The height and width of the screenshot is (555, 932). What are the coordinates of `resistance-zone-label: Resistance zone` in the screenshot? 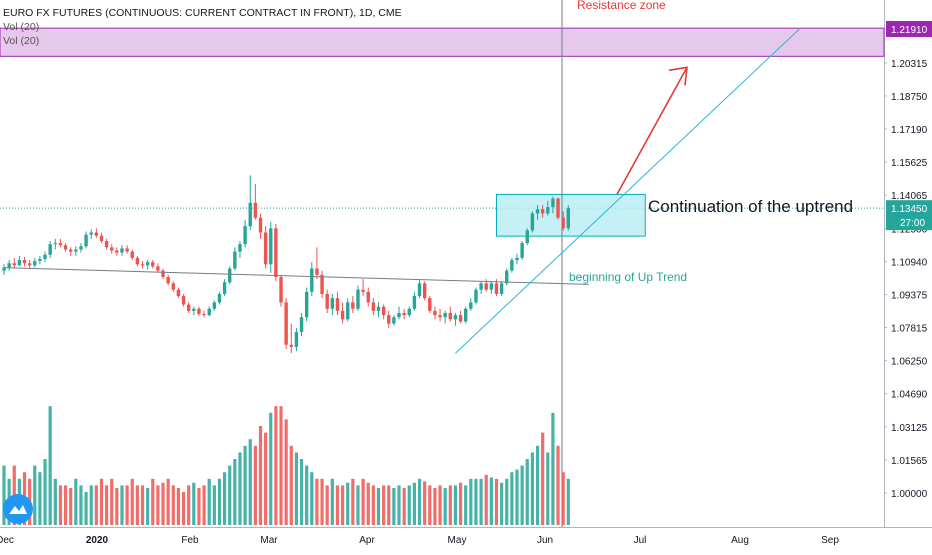 It's located at (621, 6).